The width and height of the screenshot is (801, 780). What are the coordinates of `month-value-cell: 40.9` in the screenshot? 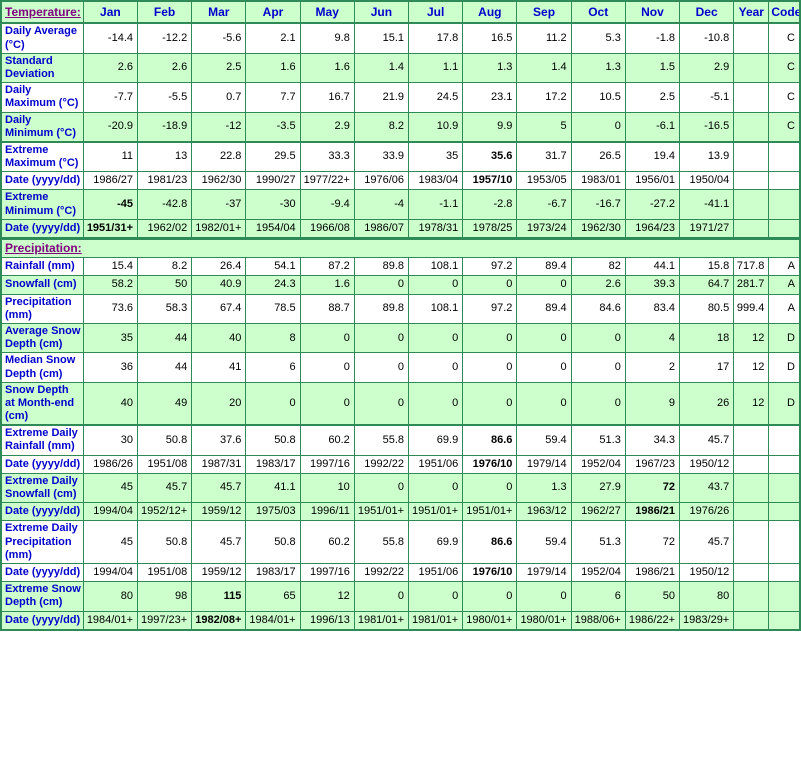 It's located at (219, 285).